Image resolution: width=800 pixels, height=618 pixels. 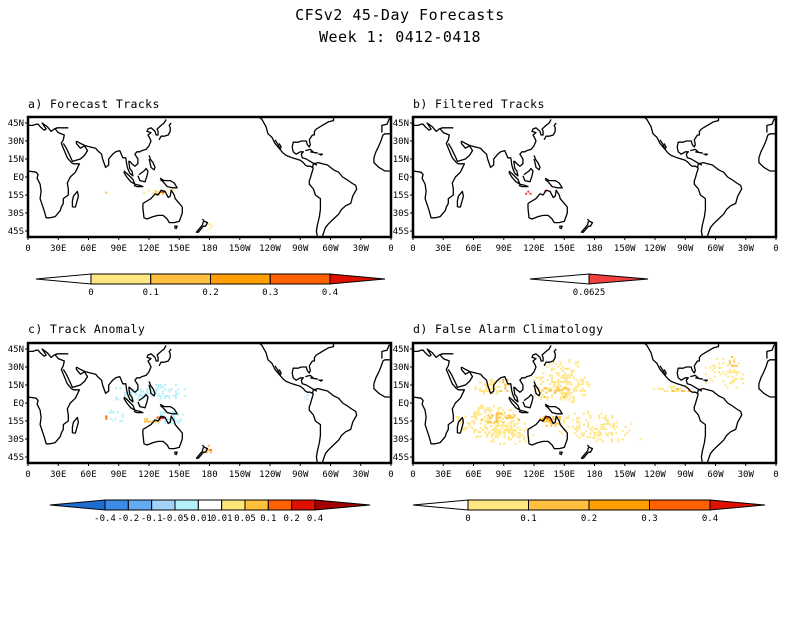 I want to click on x-tick-label: 60W, so click(x=715, y=249).